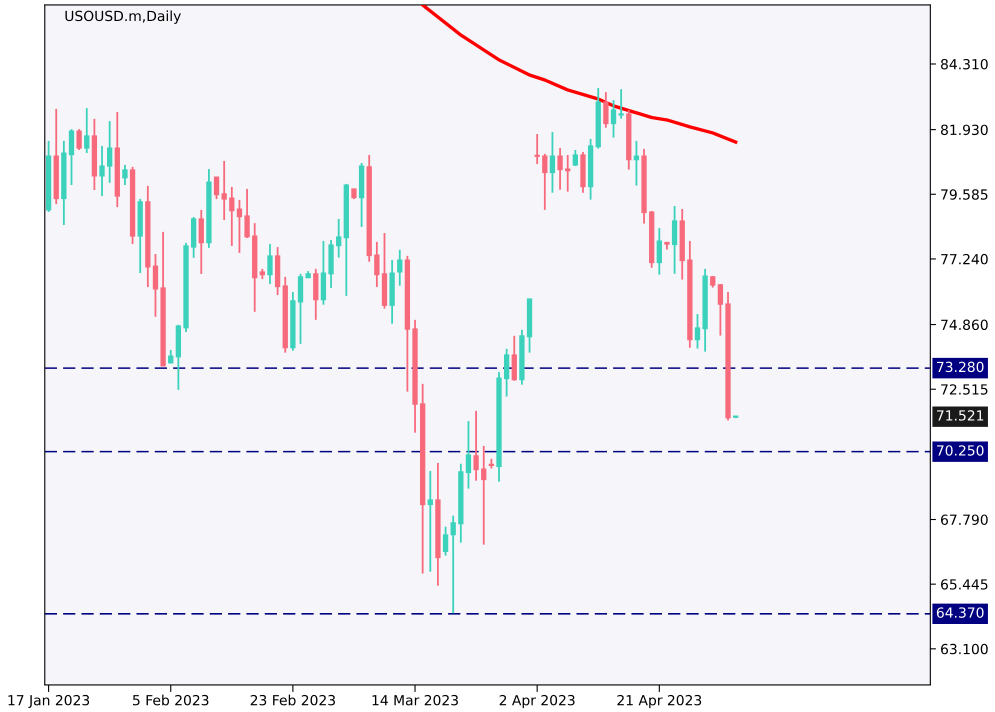 The width and height of the screenshot is (995, 712). Describe the element at coordinates (964, 389) in the screenshot. I see `y-tick-label: 72.515` at that location.